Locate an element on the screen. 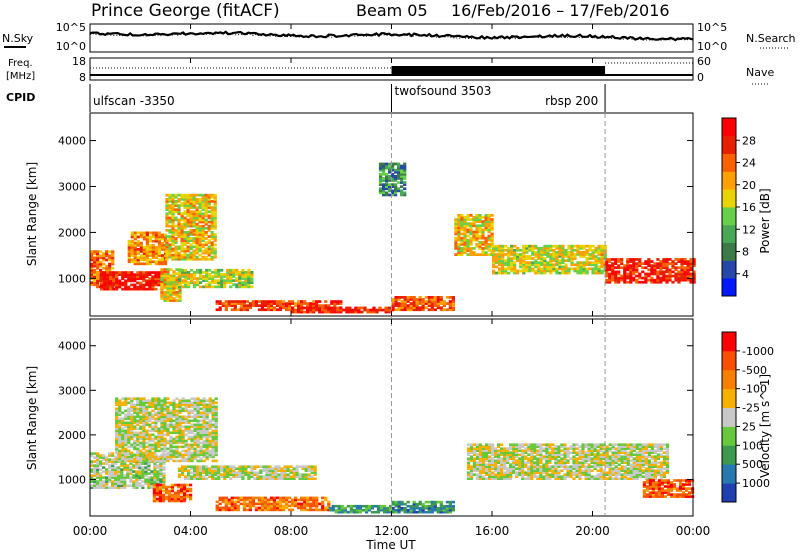 The height and width of the screenshot is (554, 800). colorbar-tick-label: 16 is located at coordinates (749, 207).